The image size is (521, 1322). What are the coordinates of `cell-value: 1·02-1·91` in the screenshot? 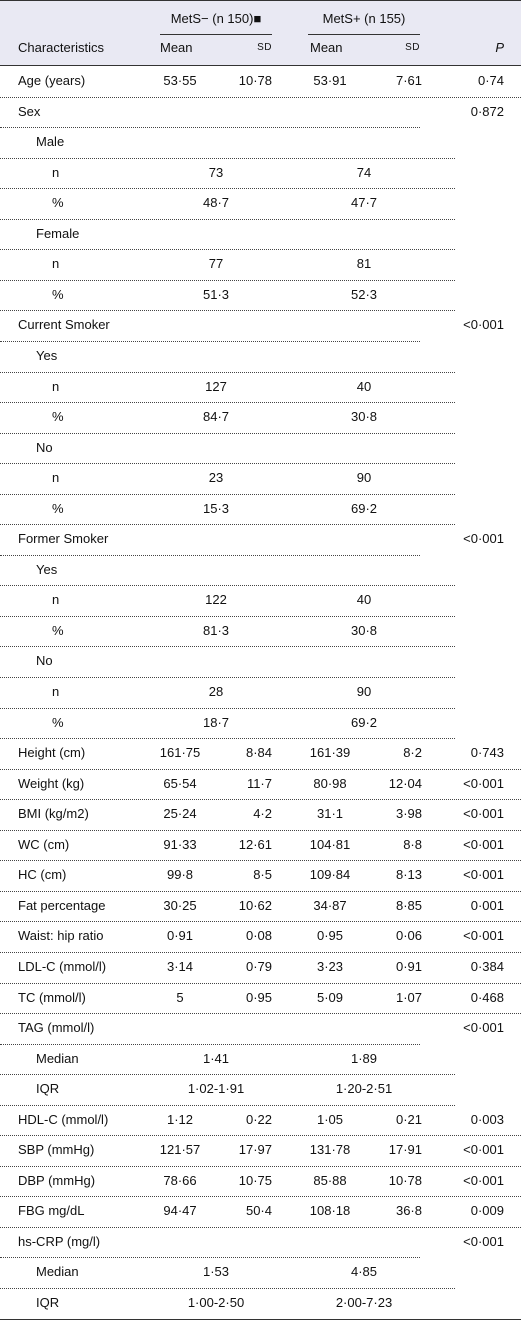 It's located at (216, 1089).